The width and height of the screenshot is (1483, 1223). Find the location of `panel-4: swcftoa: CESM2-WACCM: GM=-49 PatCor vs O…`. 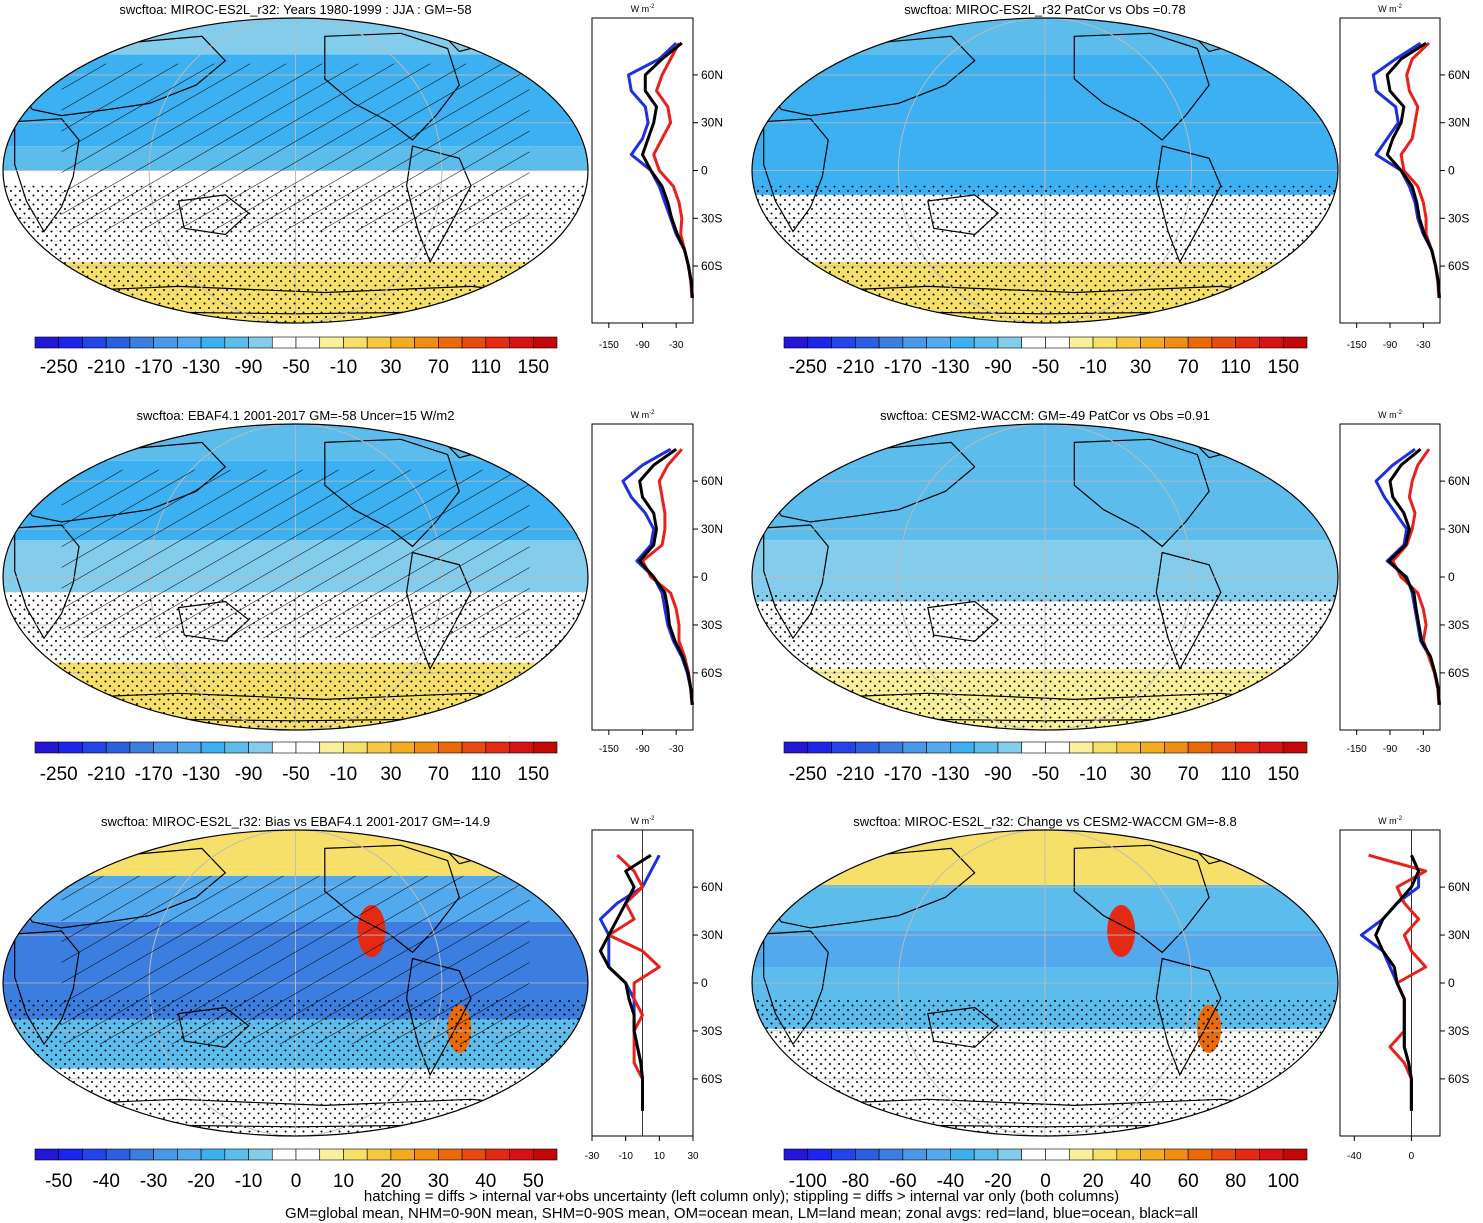

panel-4: swcftoa: CESM2-WACCM: GM=-49 PatCor vs O… is located at coordinates (1111, 596).